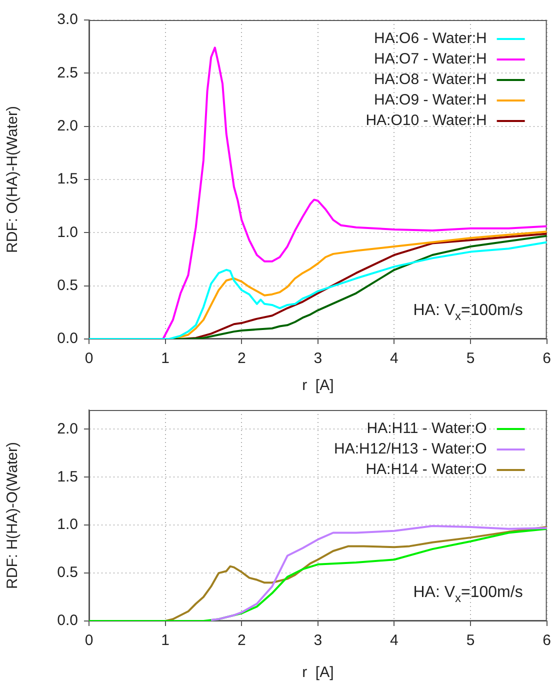 The height and width of the screenshot is (682, 557). I want to click on legend-label: HA:H12/H13 - Water:O, so click(410, 449).